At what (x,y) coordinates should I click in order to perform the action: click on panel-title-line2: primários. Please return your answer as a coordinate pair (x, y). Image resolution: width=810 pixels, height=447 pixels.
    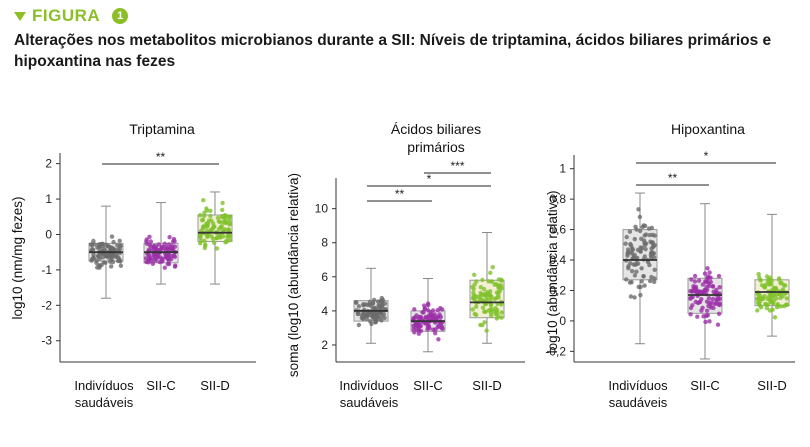
    Looking at the image, I should click on (436, 147).